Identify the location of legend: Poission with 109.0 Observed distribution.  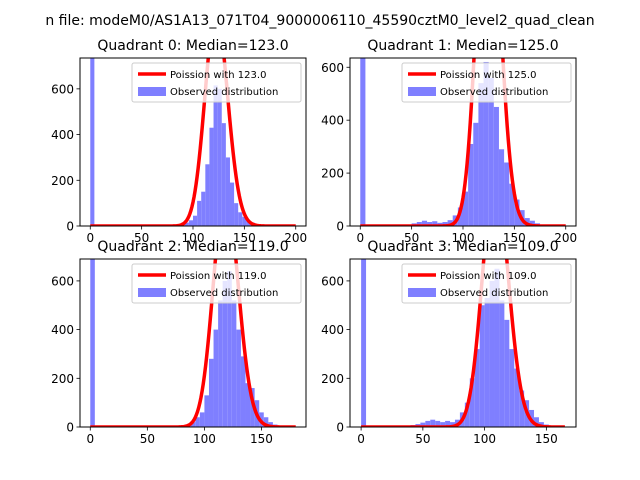
(486, 283).